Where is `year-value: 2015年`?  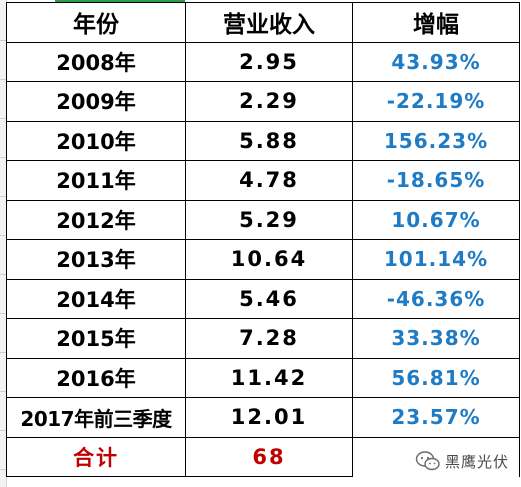 year-value: 2015年 is located at coordinates (96, 339).